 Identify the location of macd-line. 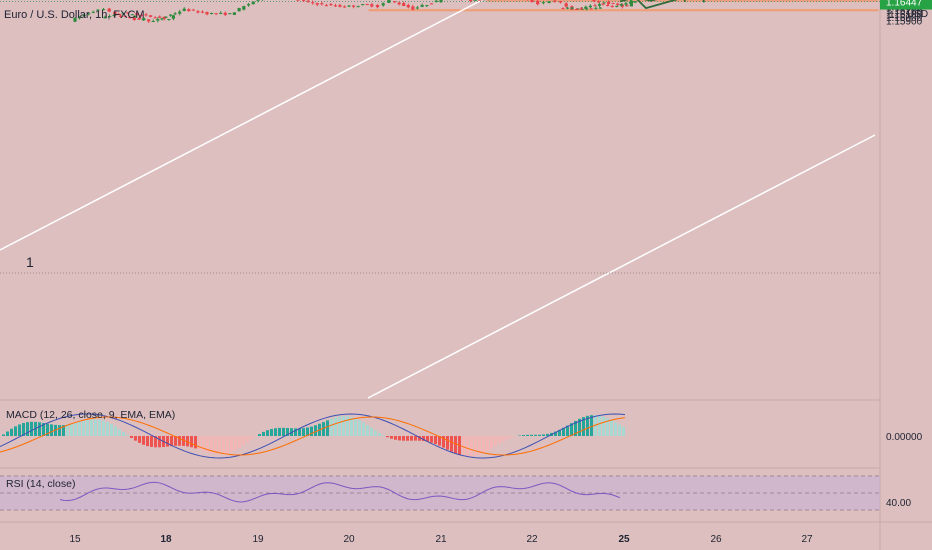
(313, 436).